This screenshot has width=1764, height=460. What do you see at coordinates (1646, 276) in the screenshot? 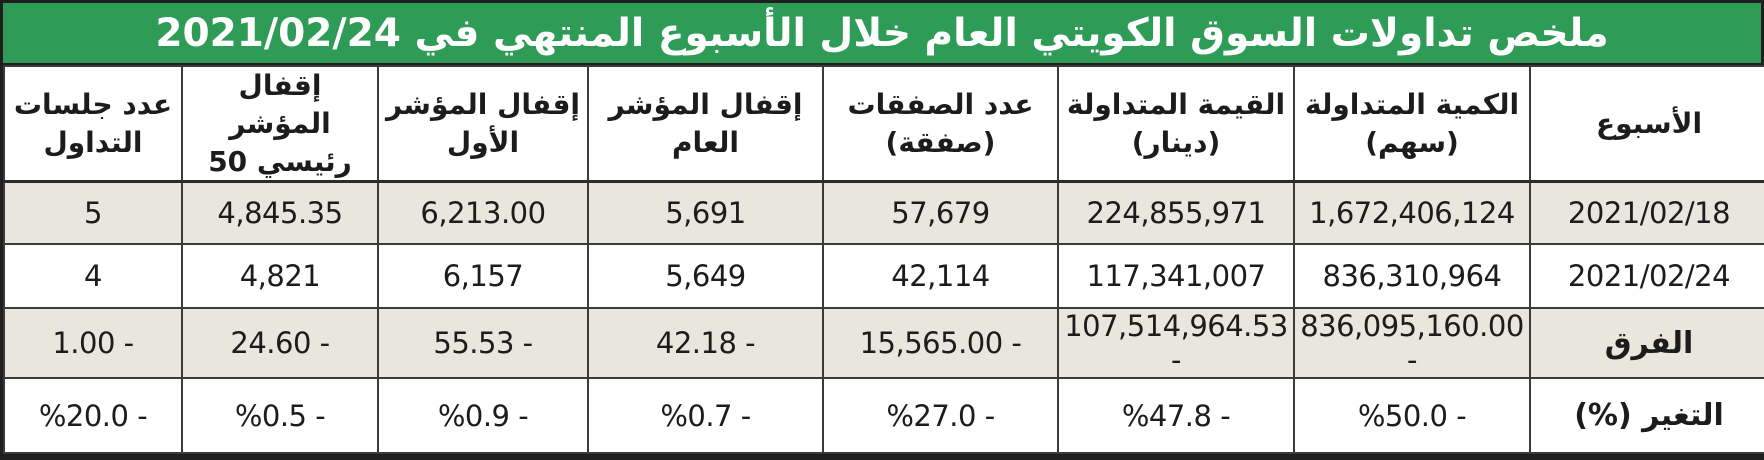
I see `cell-week2-date: 2021/02/24` at bounding box center [1646, 276].